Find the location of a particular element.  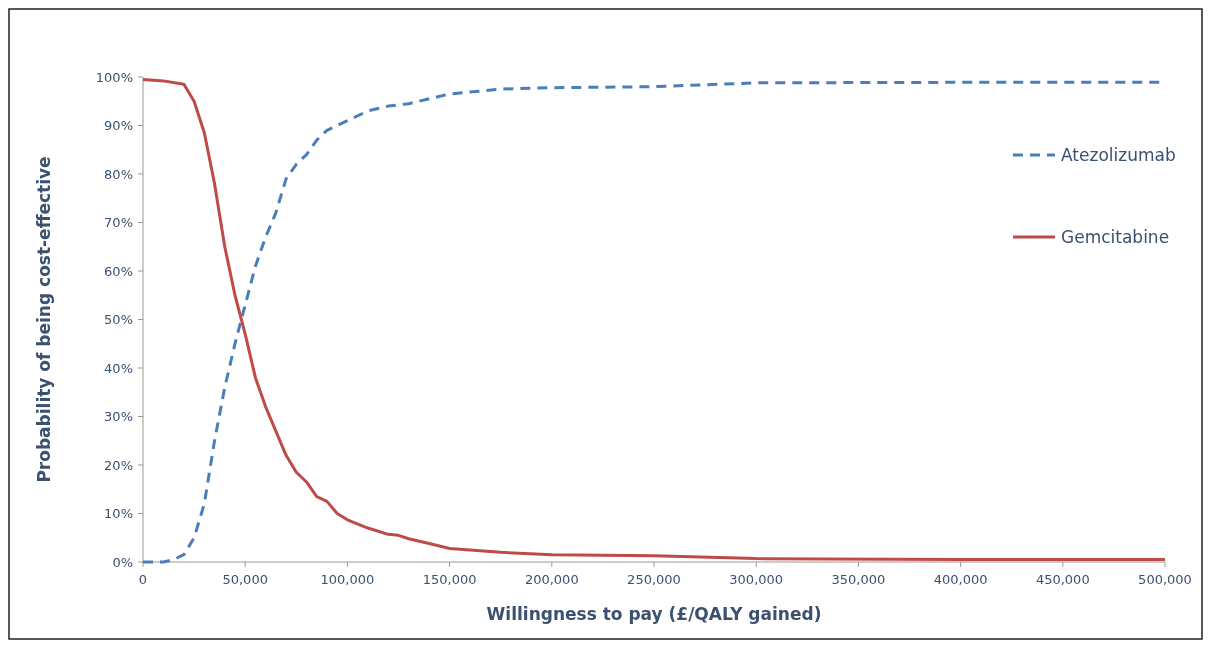

x-axis-title: Willingness to pay (£/QALY gained) is located at coordinates (654, 614).